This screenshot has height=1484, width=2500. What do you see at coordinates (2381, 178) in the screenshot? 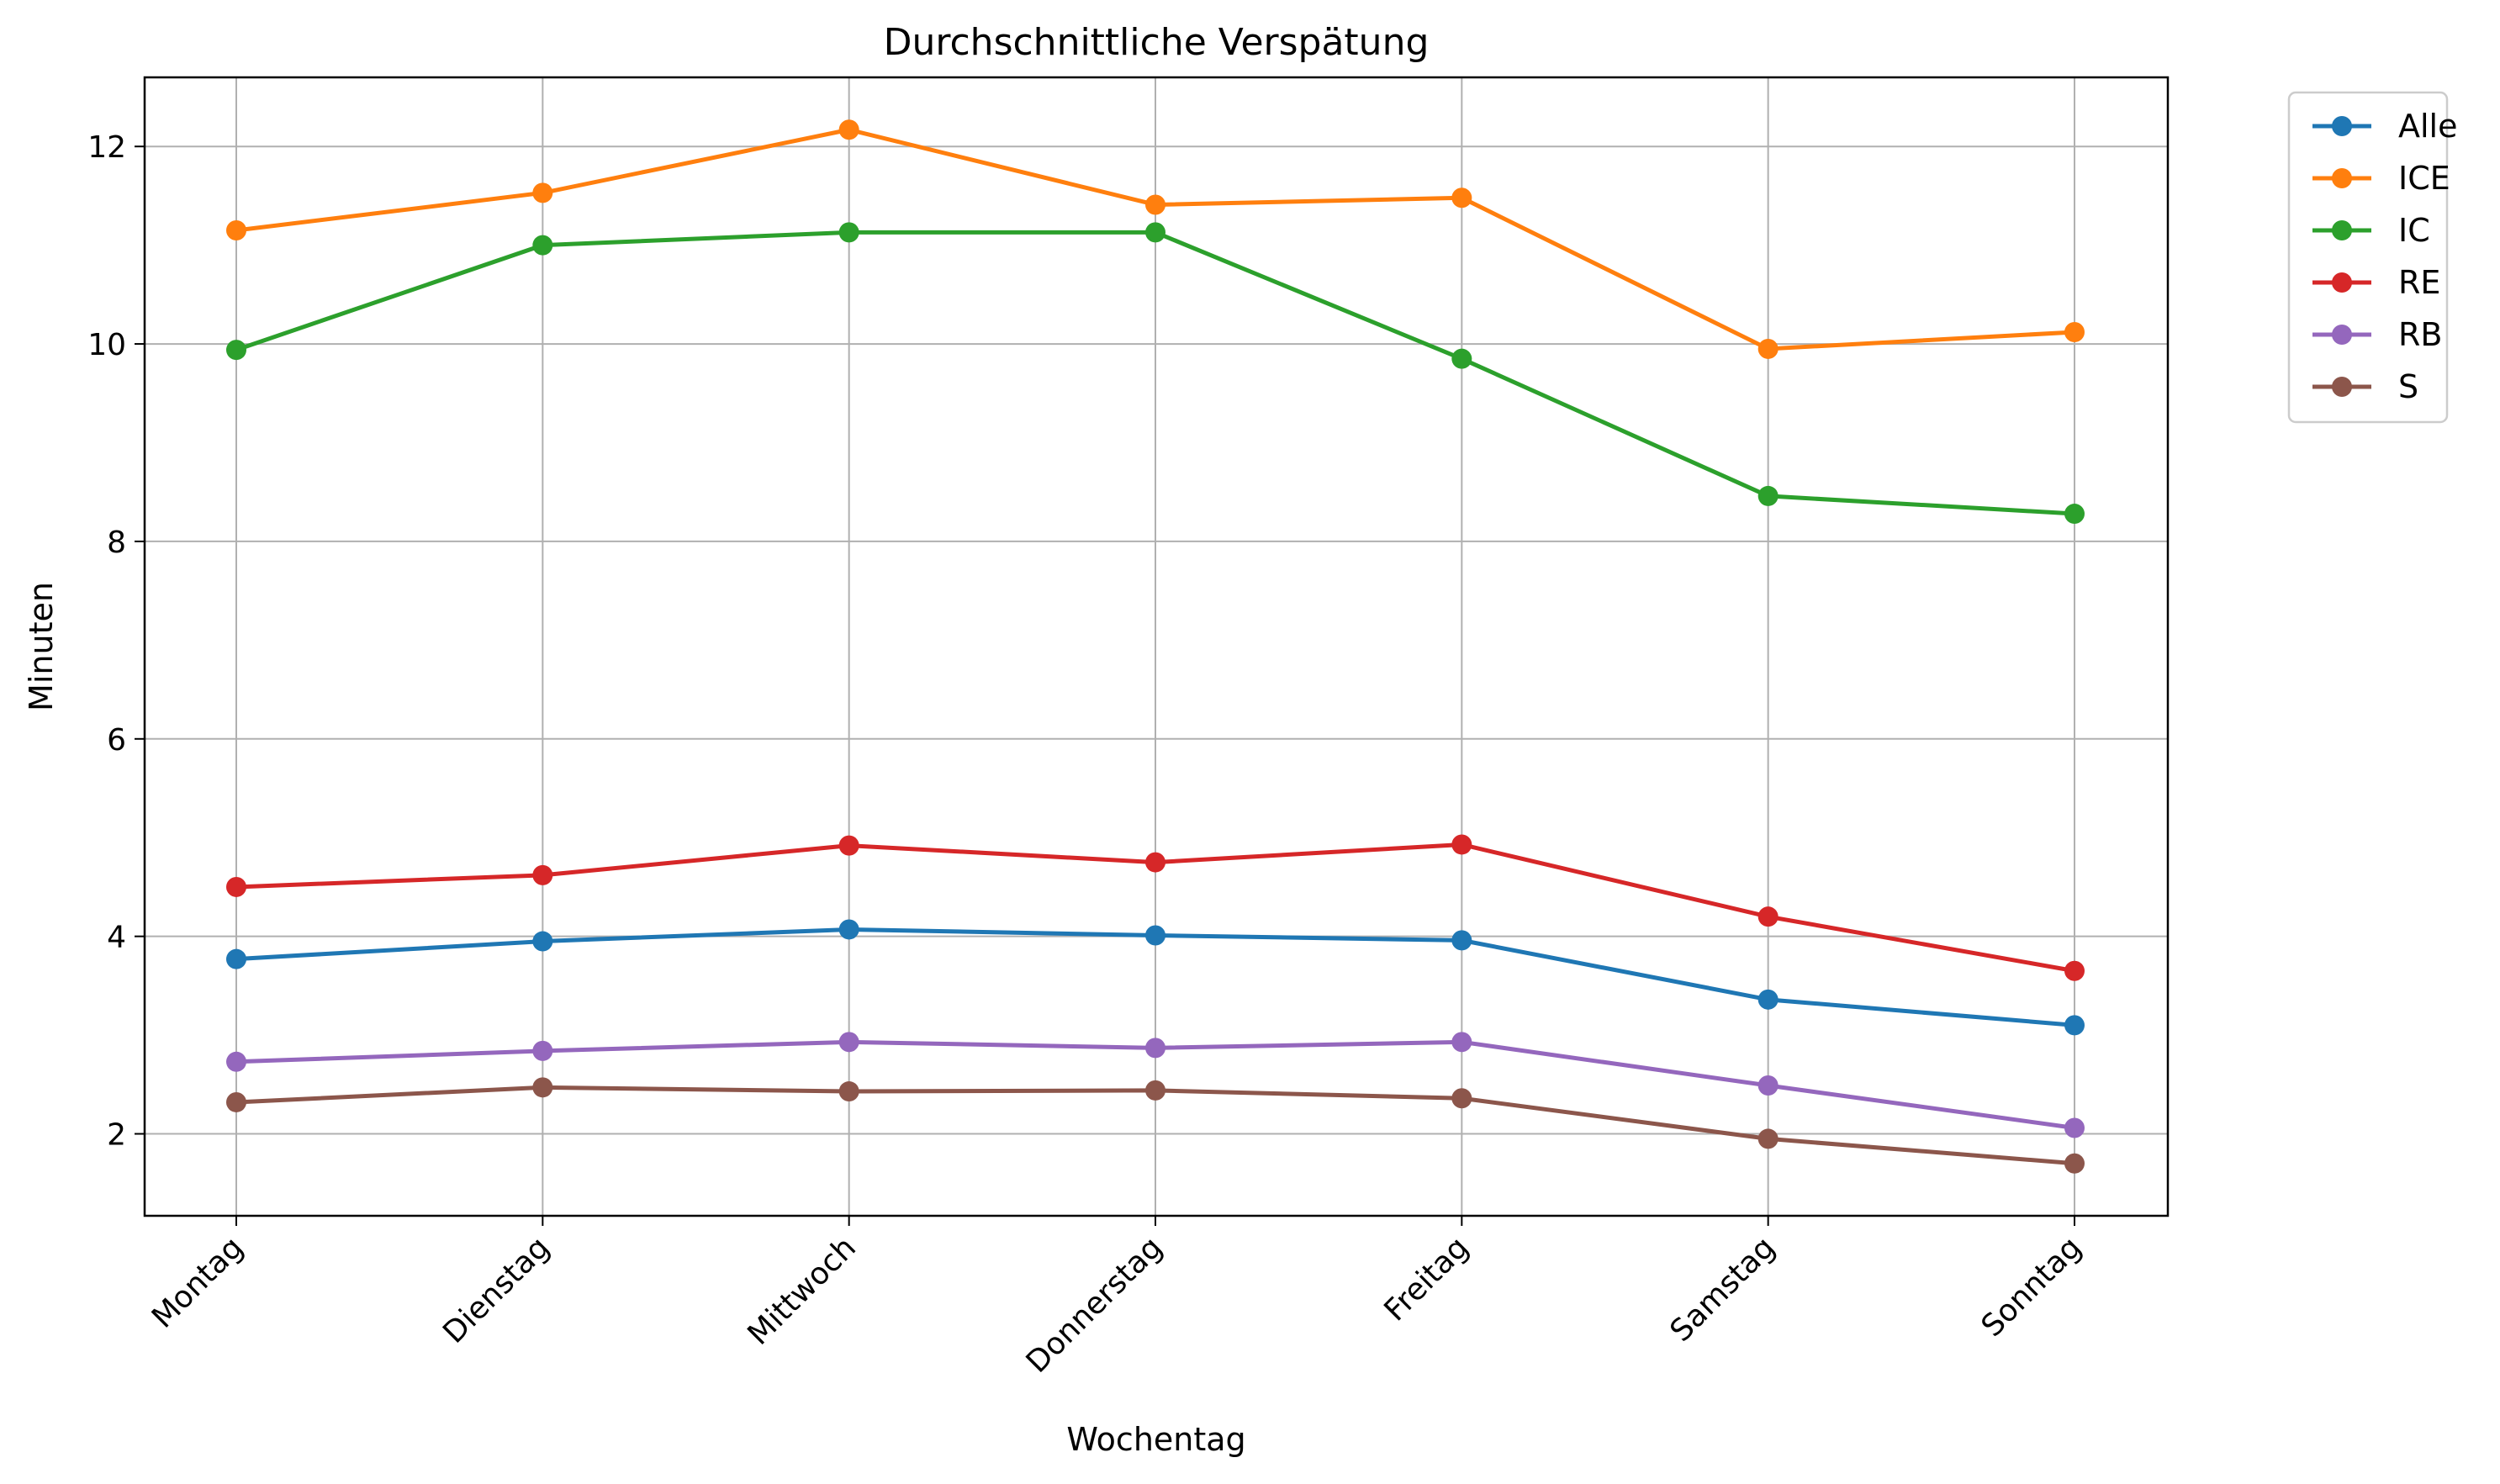
I see `legend-item: ICE` at bounding box center [2381, 178].